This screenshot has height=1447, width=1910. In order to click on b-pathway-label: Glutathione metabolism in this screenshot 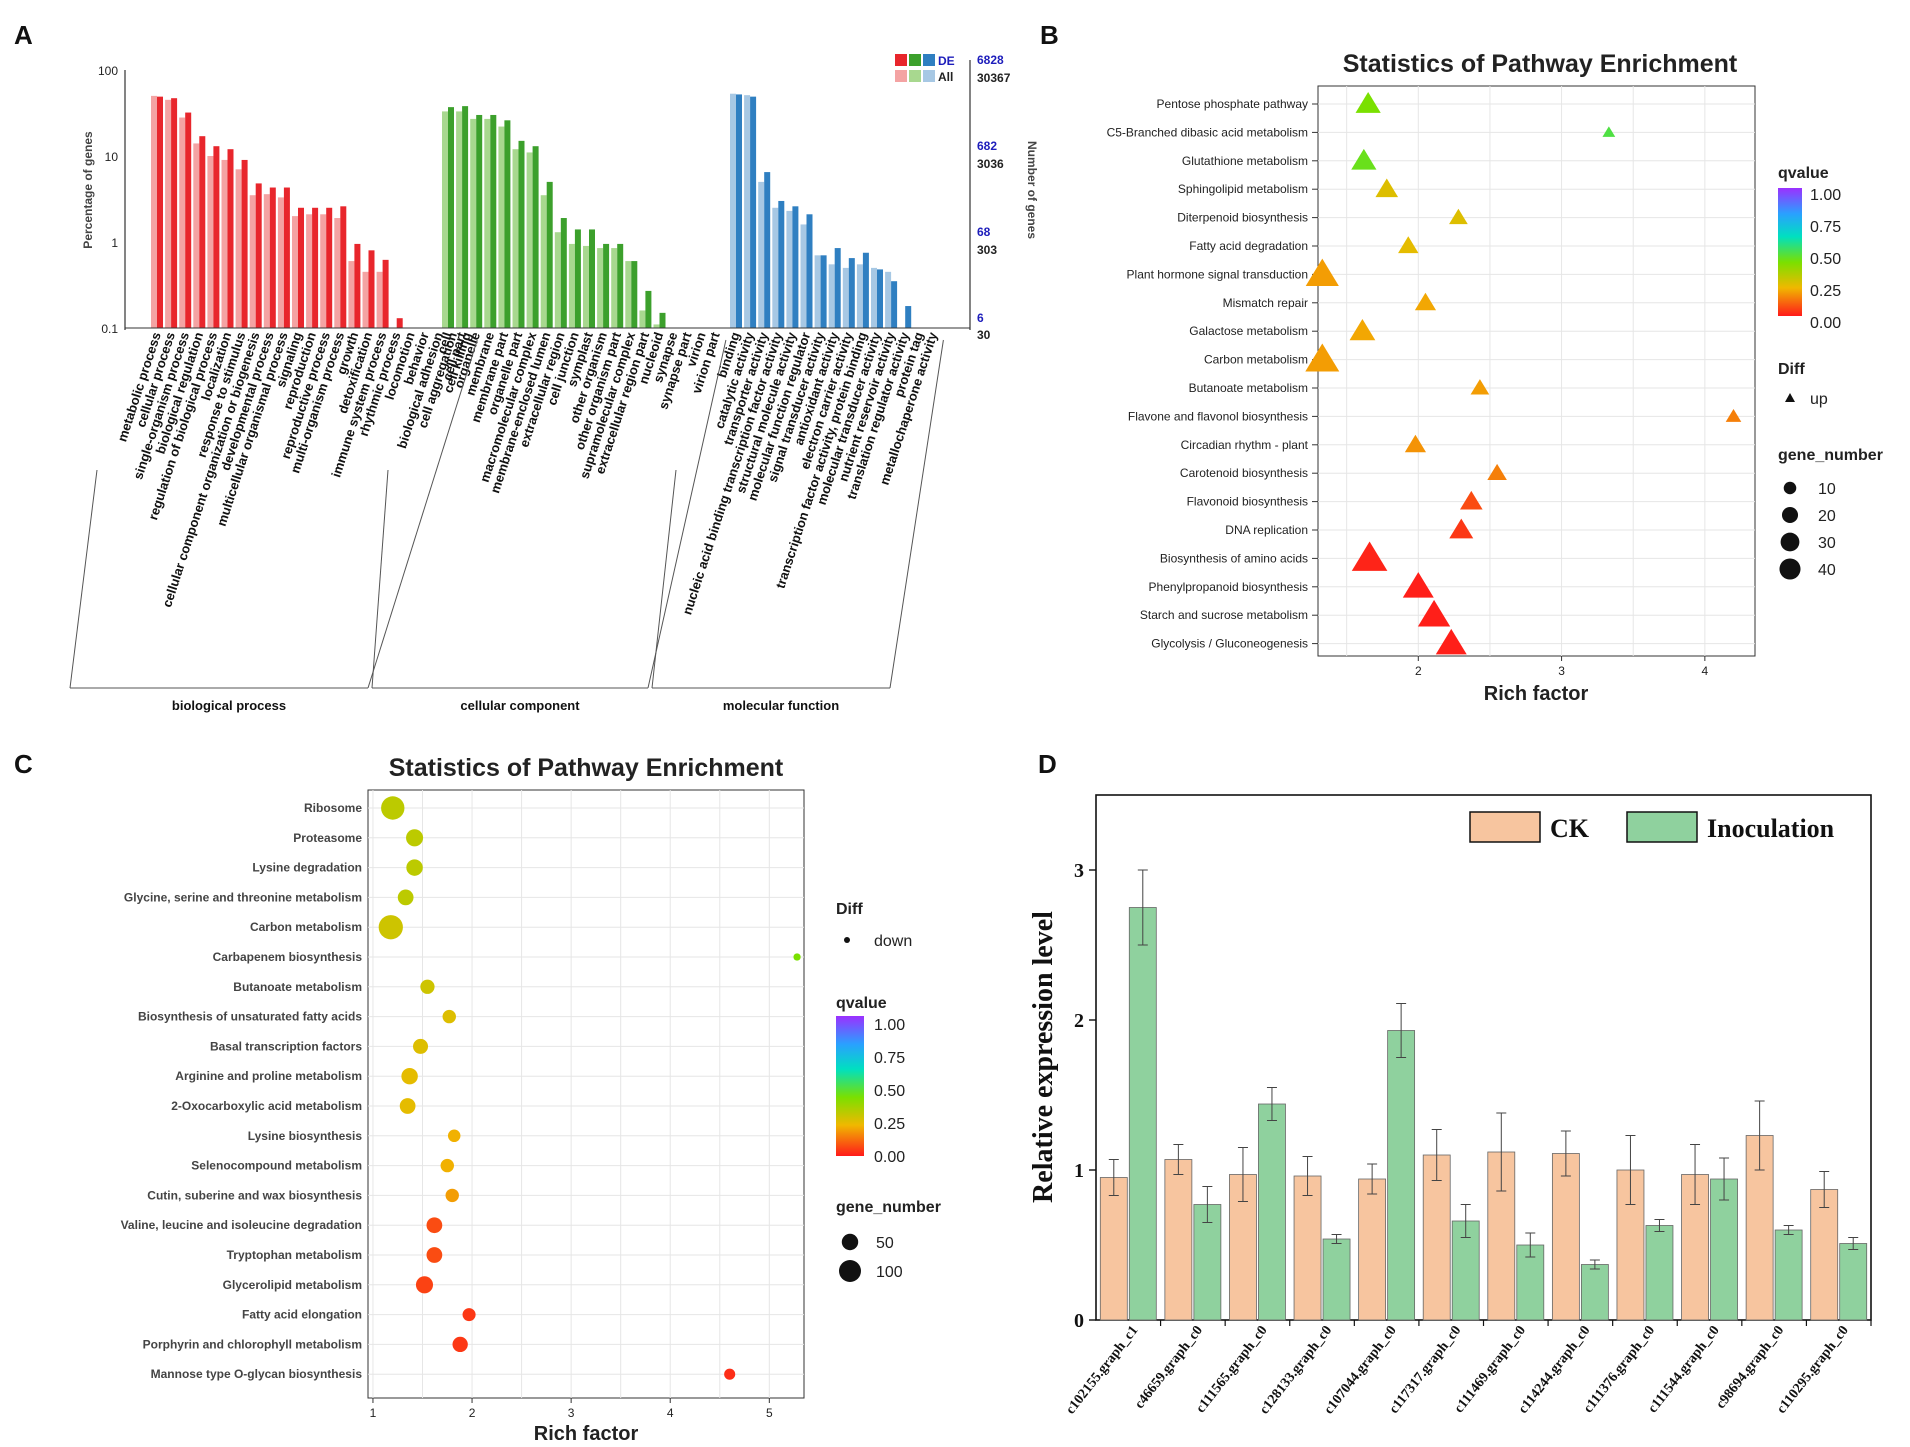, I will do `click(1245, 161)`.